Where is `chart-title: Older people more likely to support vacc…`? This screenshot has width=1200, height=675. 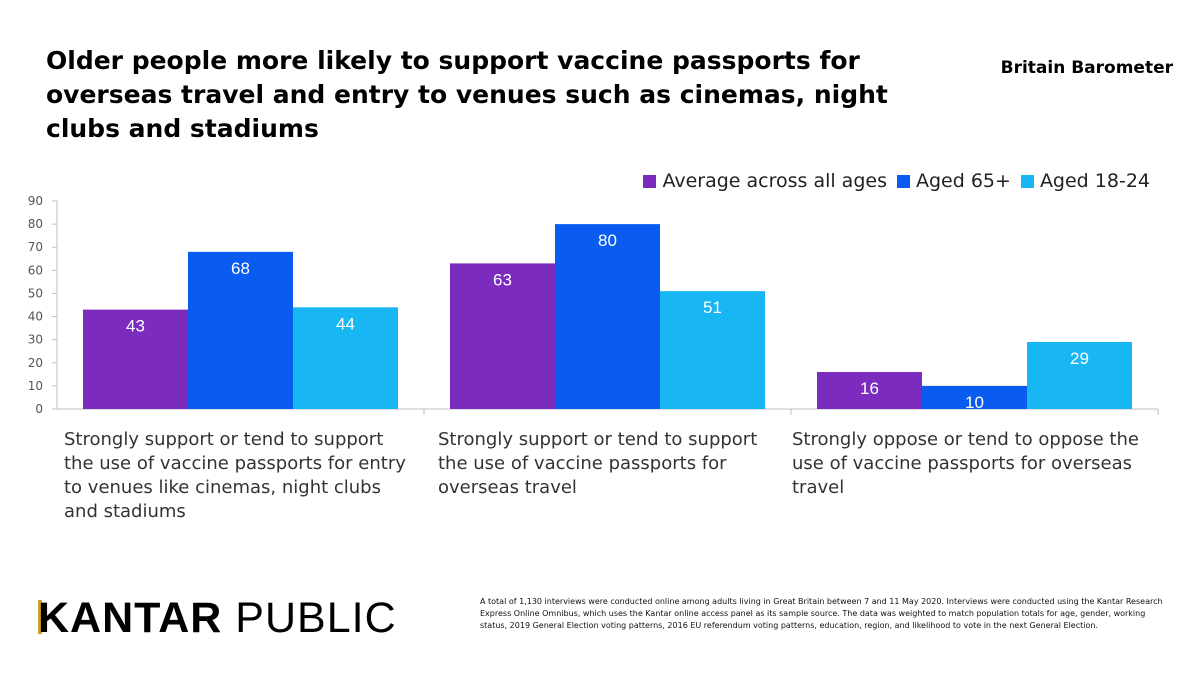
chart-title: Older people more likely to support vacc… is located at coordinates (467, 94).